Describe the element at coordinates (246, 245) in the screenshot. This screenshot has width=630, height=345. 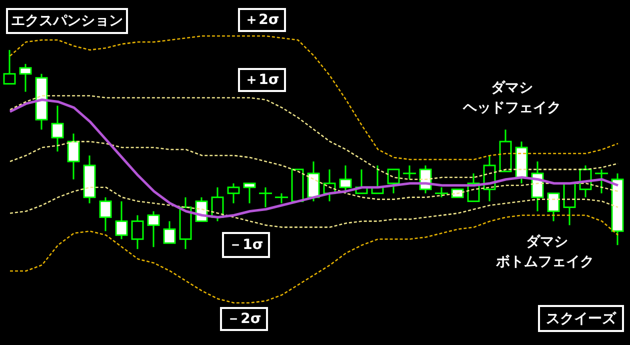
I see `annotation: －1σ` at that location.